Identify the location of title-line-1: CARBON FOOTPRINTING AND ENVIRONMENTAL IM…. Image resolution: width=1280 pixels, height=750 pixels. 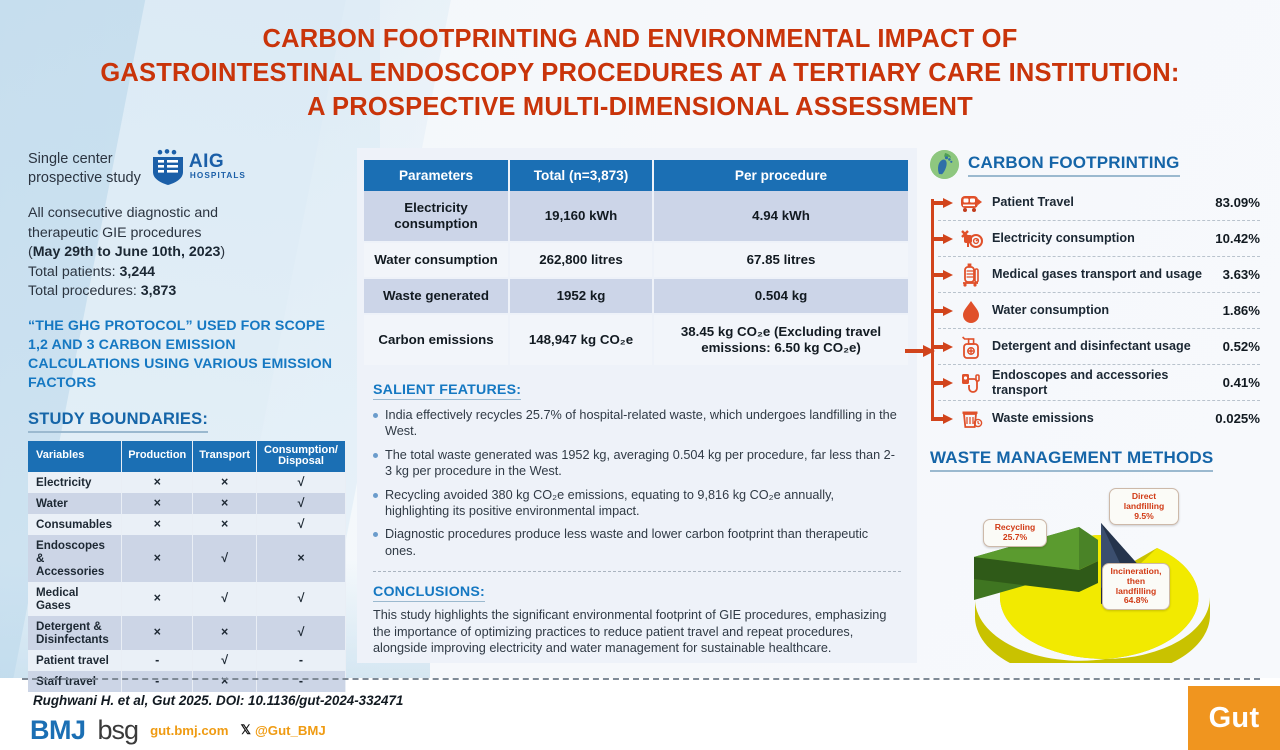
(640, 39).